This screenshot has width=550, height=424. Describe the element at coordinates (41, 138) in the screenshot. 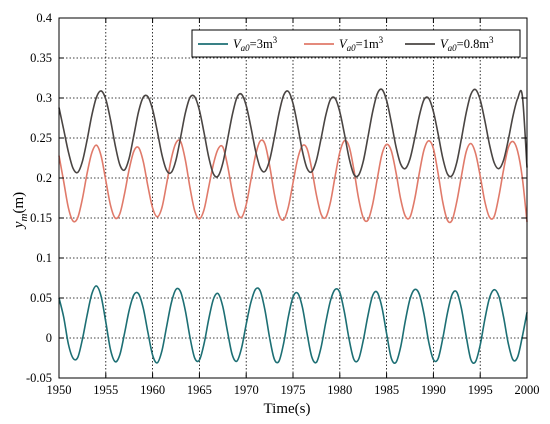

I see `y-tick-label: 0.25` at that location.